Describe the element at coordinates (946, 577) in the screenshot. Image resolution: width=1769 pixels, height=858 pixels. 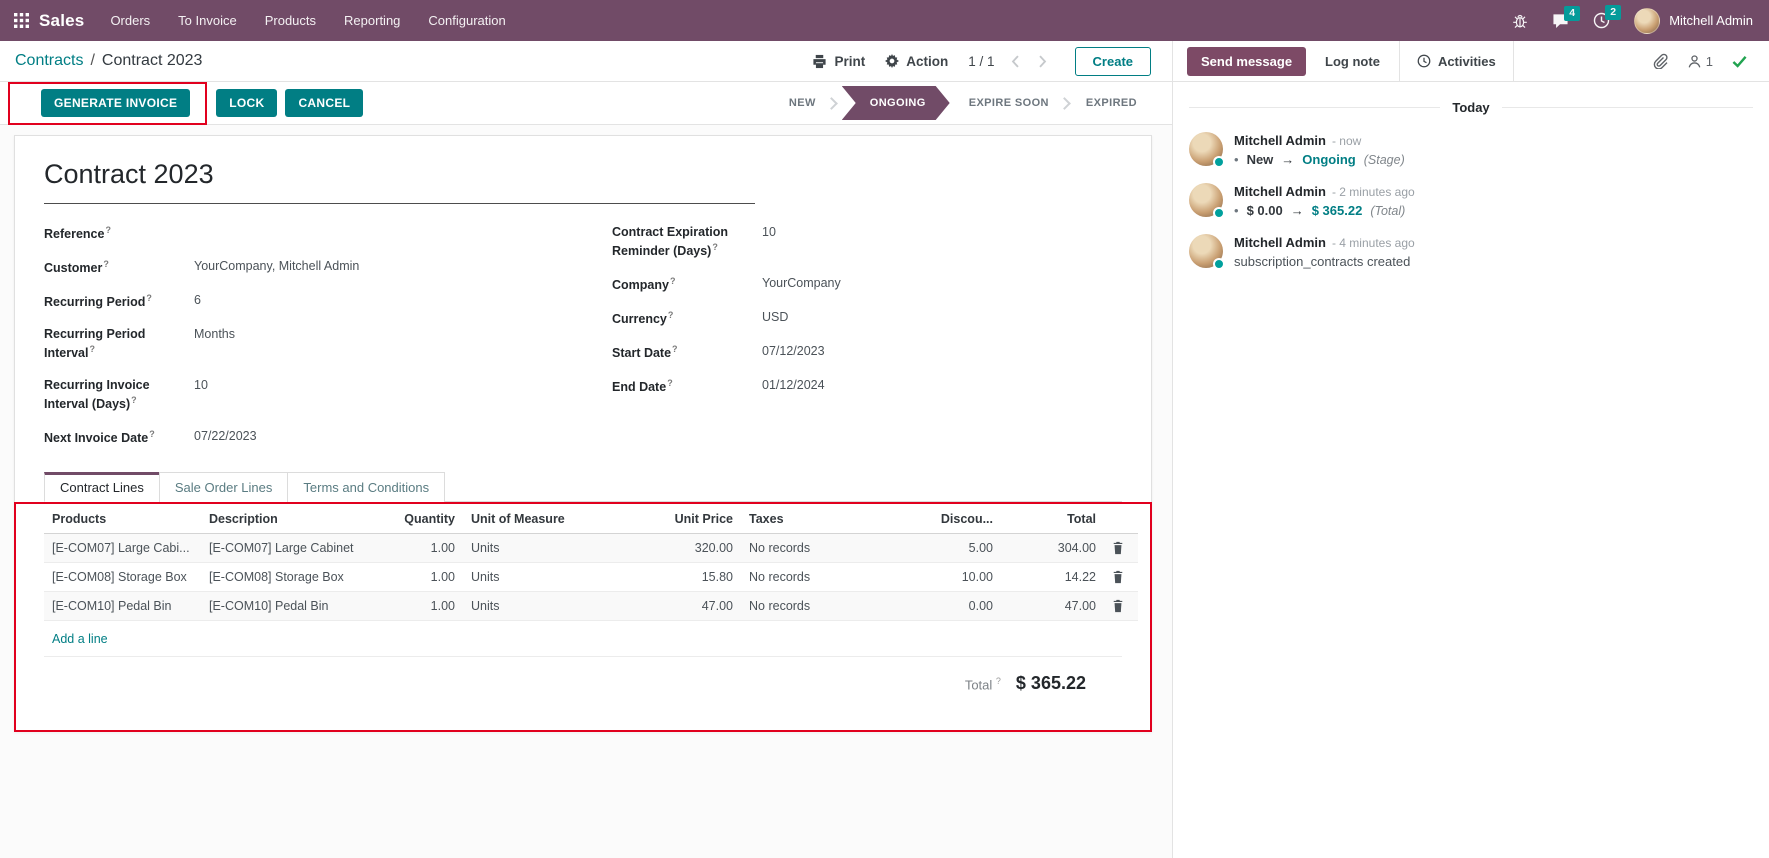
I see `cell-discount: 10.00` at that location.